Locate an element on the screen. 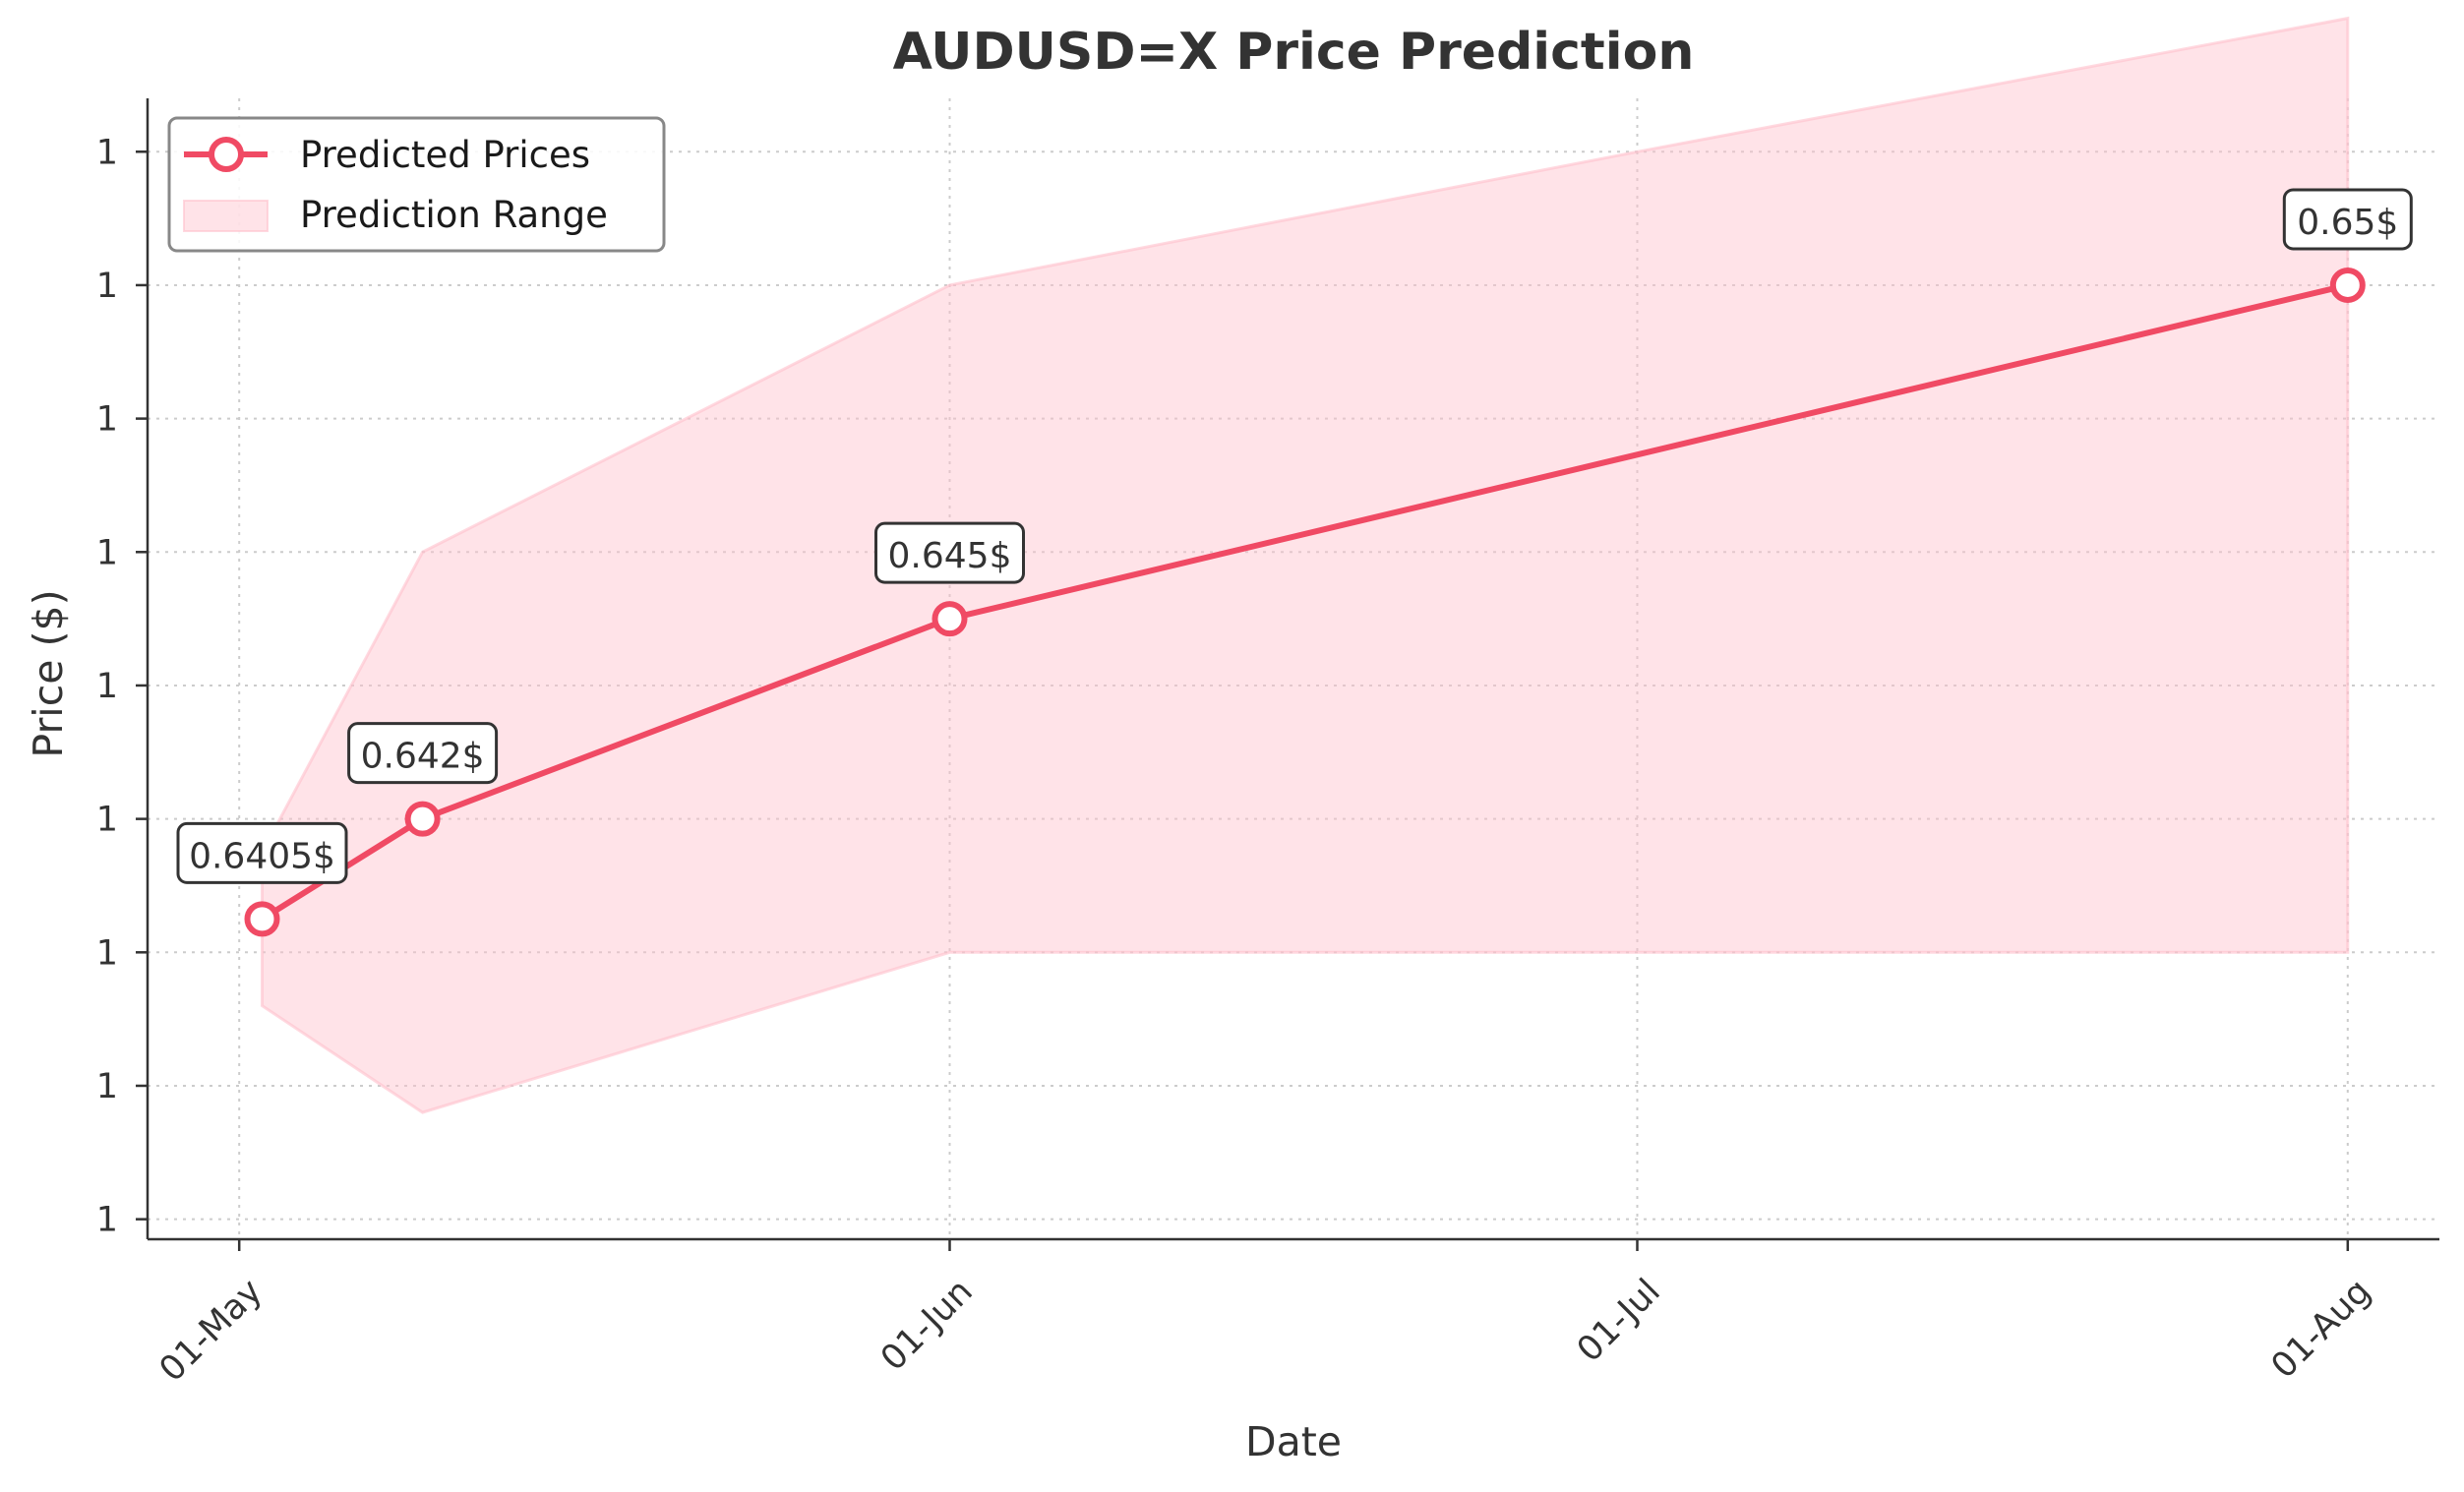  legend-box is located at coordinates (416, 185).